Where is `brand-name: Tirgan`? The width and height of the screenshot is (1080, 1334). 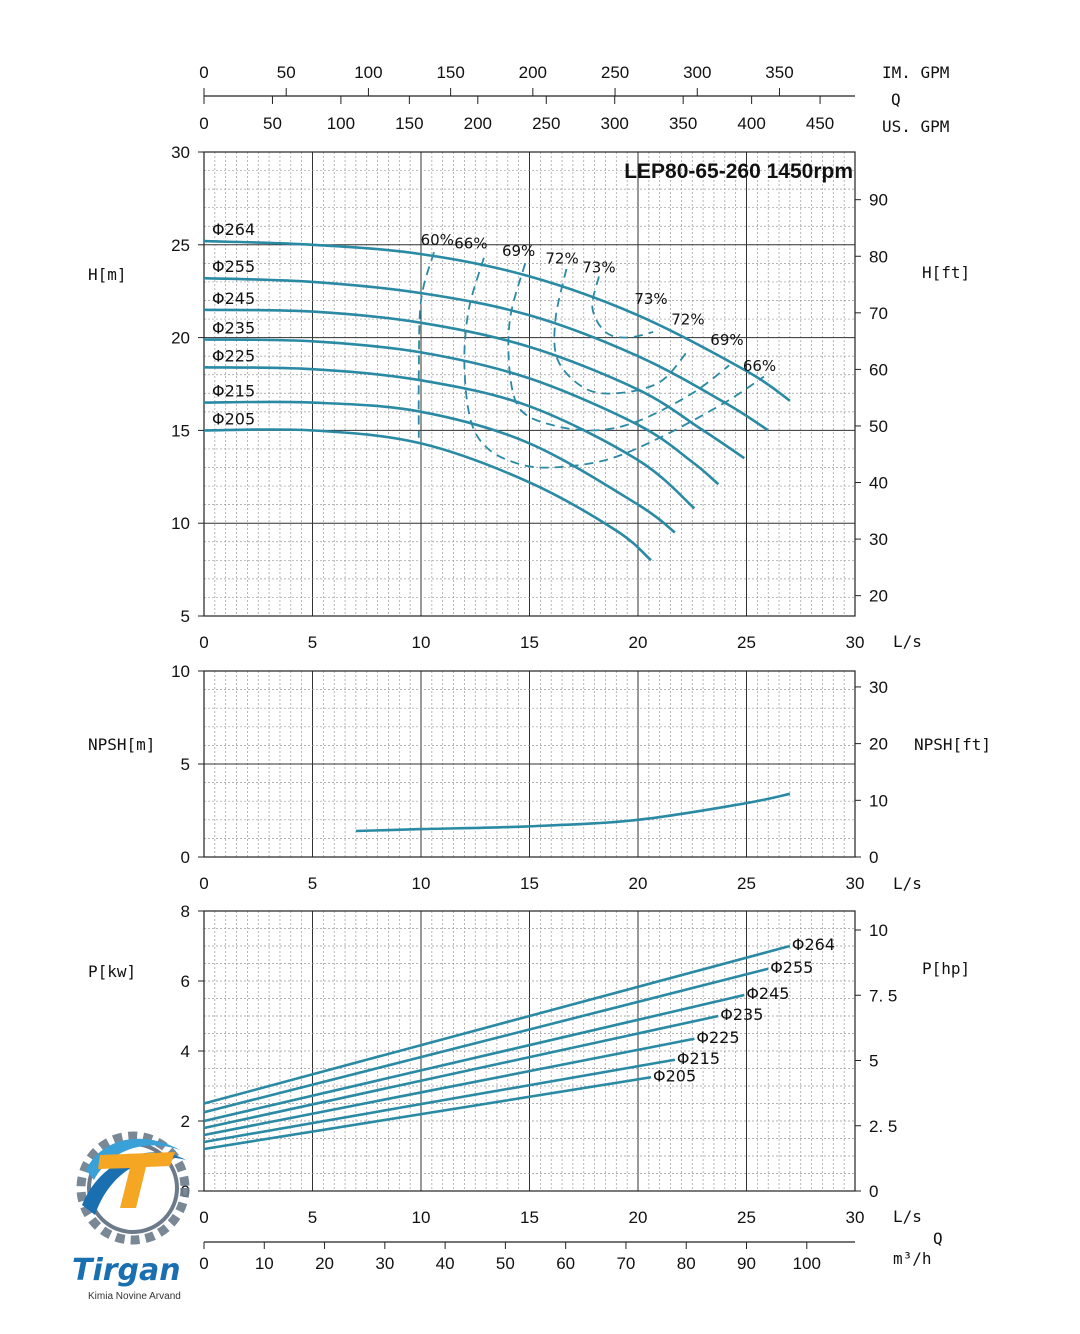 brand-name: Tirgan is located at coordinates (126, 1270).